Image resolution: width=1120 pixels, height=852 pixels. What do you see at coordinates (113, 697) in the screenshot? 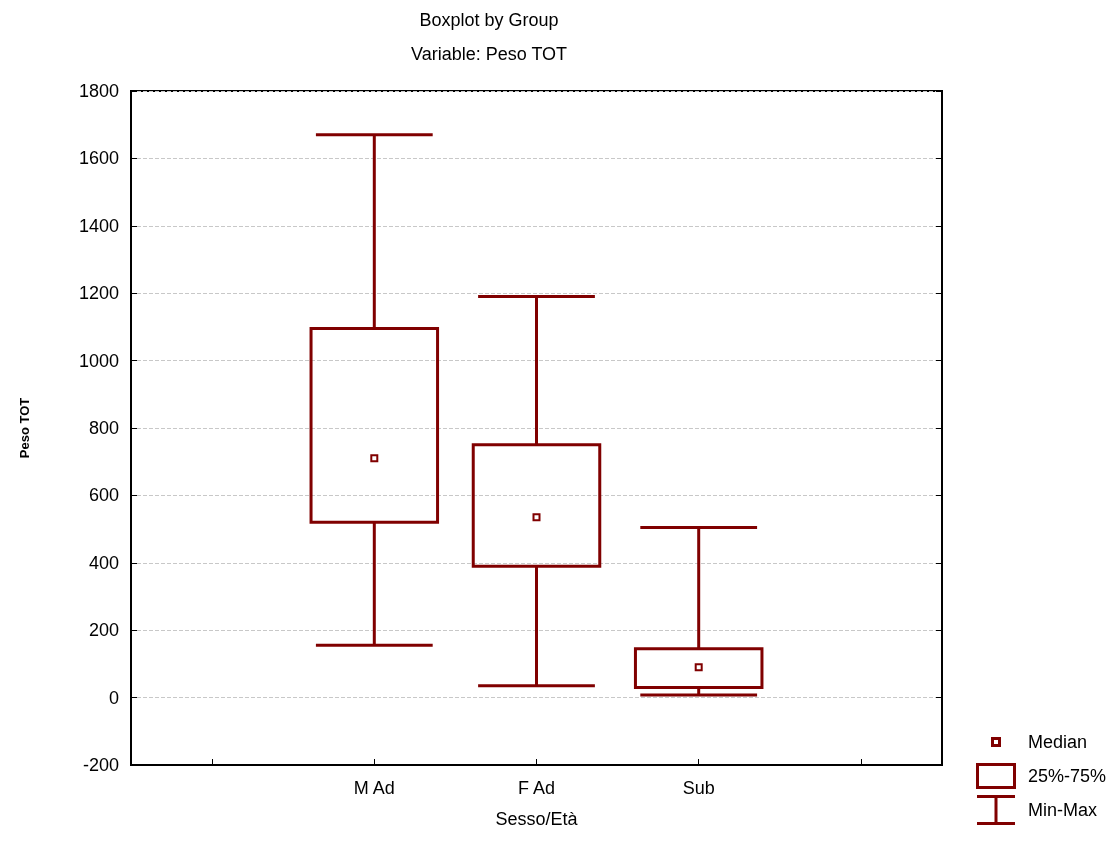
I see `y-tick-label: 0` at bounding box center [113, 697].